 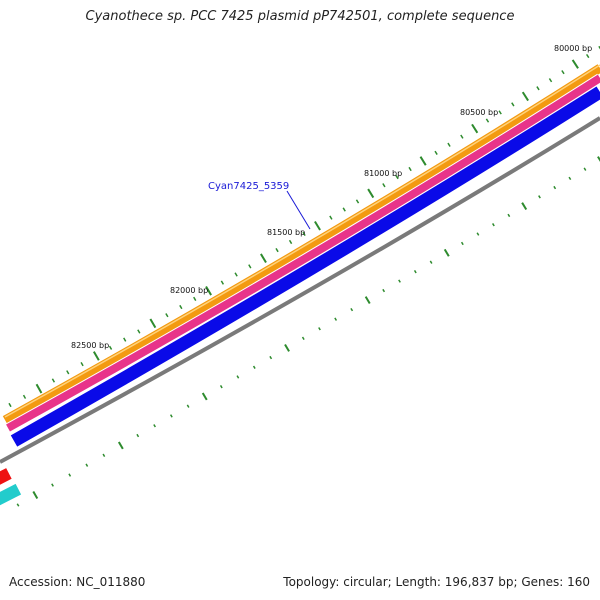 What do you see at coordinates (298, 210) in the screenshot?
I see `gene-leader-line` at bounding box center [298, 210].